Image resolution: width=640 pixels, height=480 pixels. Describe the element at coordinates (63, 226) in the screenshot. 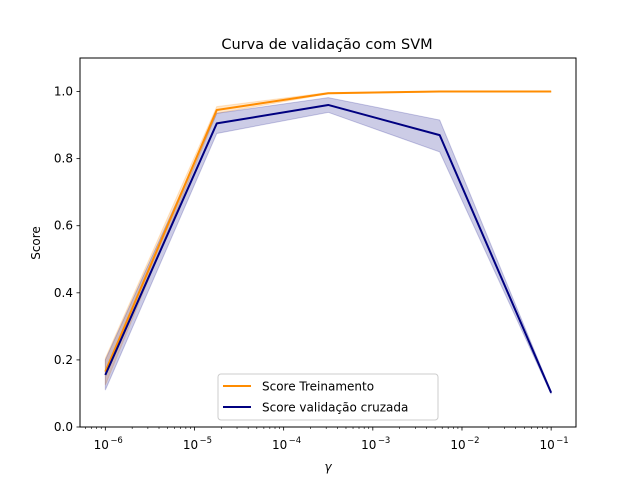

I see `y-tick-label-3: 0.6` at that location.